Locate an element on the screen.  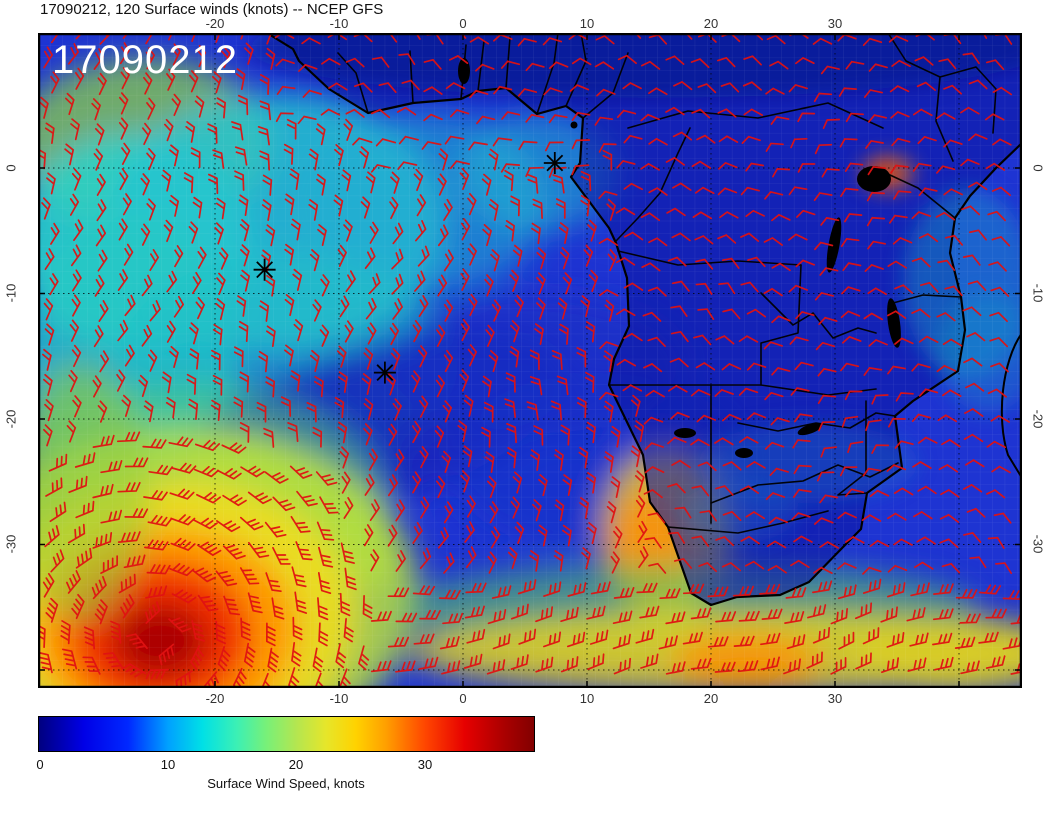
y-axis-left-tick: -20 is located at coordinates (11, 419).